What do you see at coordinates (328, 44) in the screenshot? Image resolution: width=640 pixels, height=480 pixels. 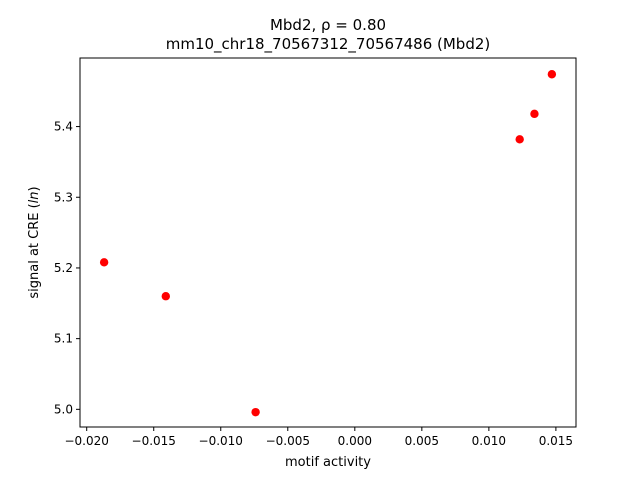 I see `chart-title-line2: mm10_chr18_70567312_70567486 (Mbd2)` at bounding box center [328, 44].